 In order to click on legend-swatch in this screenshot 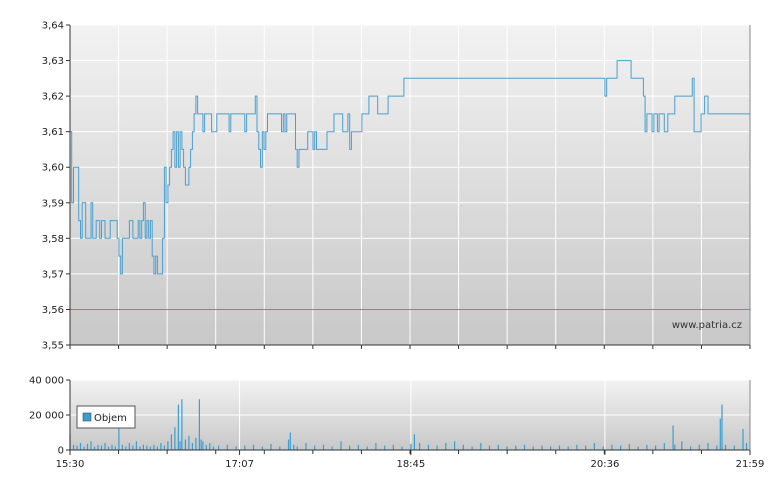, I will do `click(87, 417)`.